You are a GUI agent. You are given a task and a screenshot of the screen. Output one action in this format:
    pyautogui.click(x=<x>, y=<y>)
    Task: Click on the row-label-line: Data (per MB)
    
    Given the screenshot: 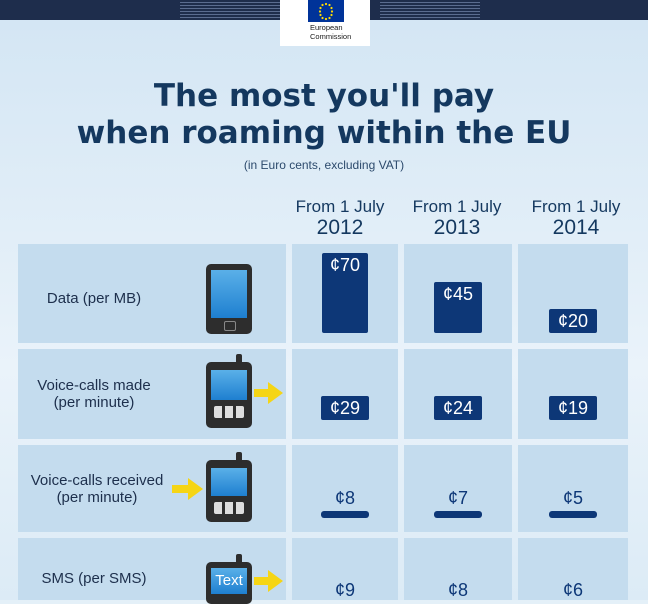 What is the action you would take?
    pyautogui.click(x=94, y=298)
    